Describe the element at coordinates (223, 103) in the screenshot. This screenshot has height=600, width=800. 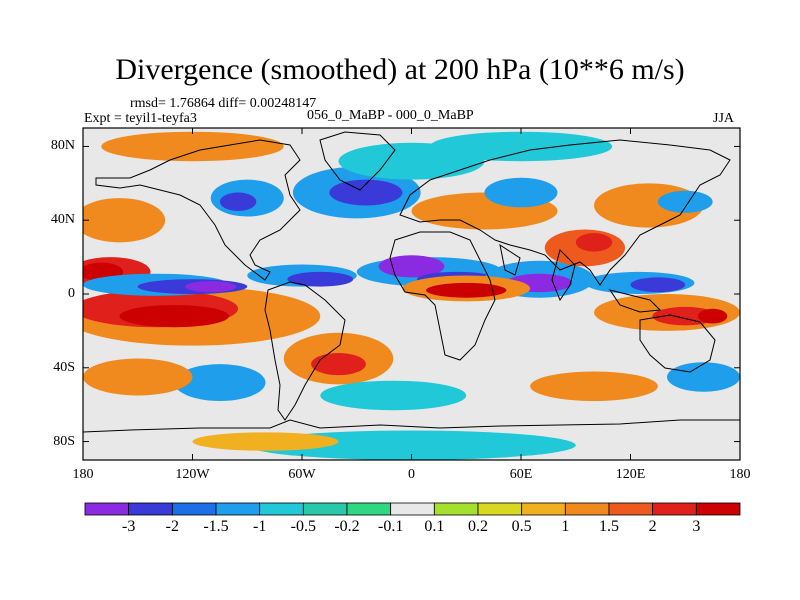
I see `stats-label: rmsd= 1.76864 diff= 0.00248147` at that location.